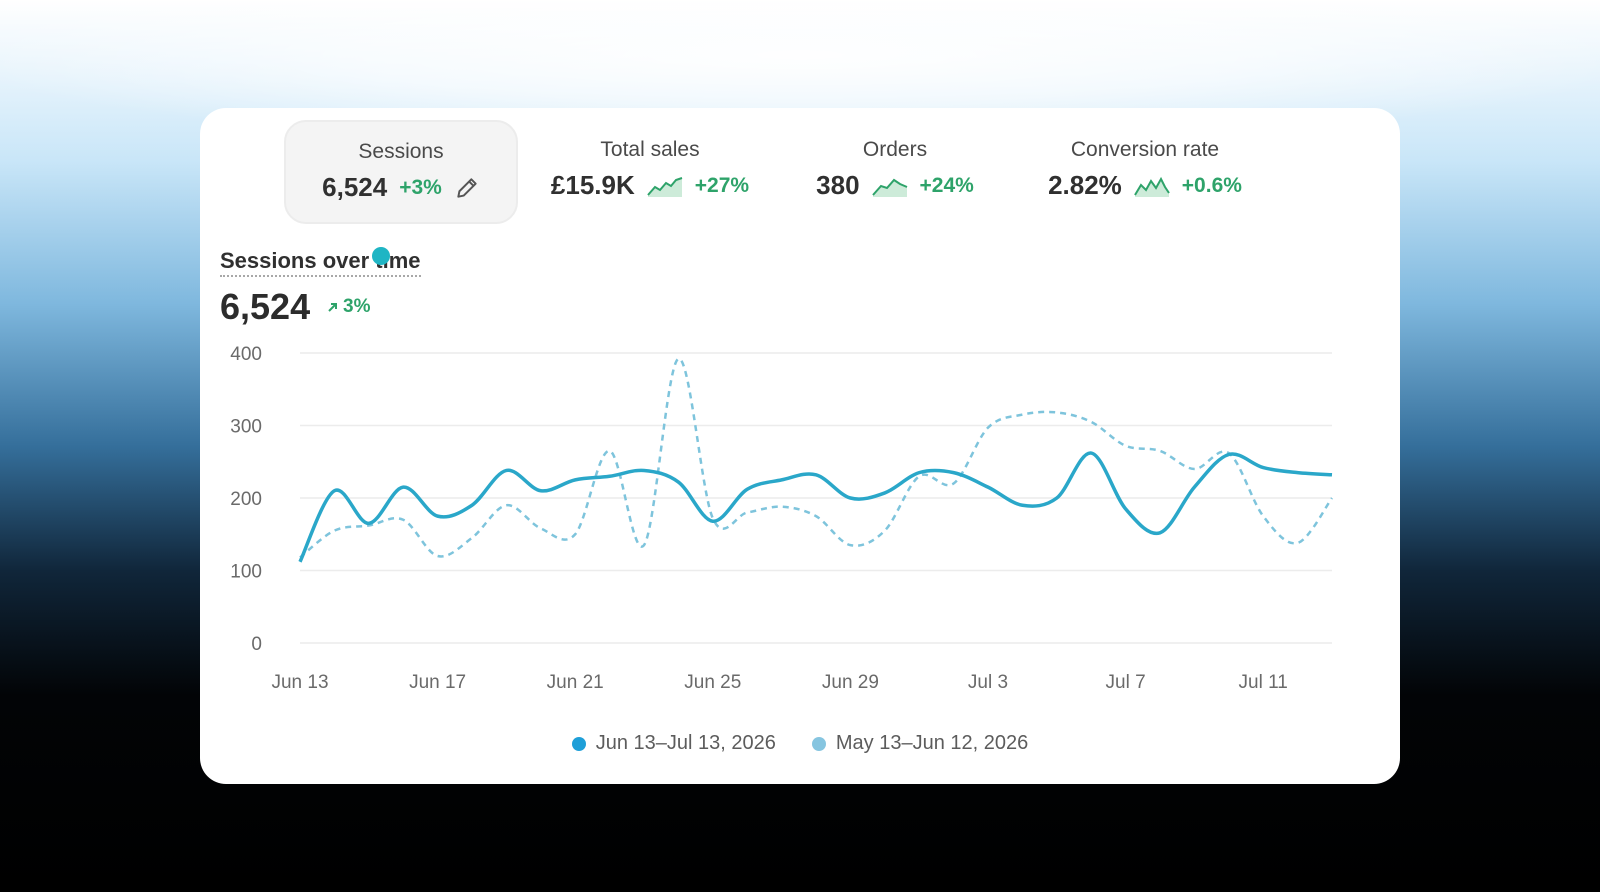 The height and width of the screenshot is (892, 1600). What do you see at coordinates (246, 572) in the screenshot?
I see `y-tick-label: 100` at bounding box center [246, 572].